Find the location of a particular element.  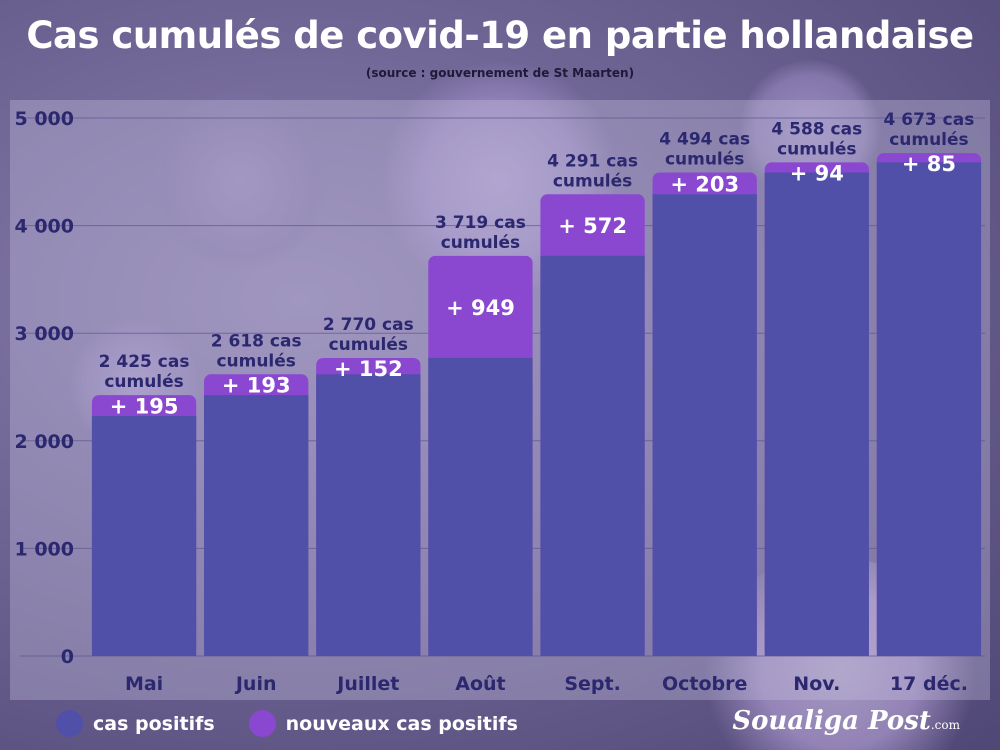

chart-subtitle: (source : gouvernement de St Maarten) is located at coordinates (500, 73).